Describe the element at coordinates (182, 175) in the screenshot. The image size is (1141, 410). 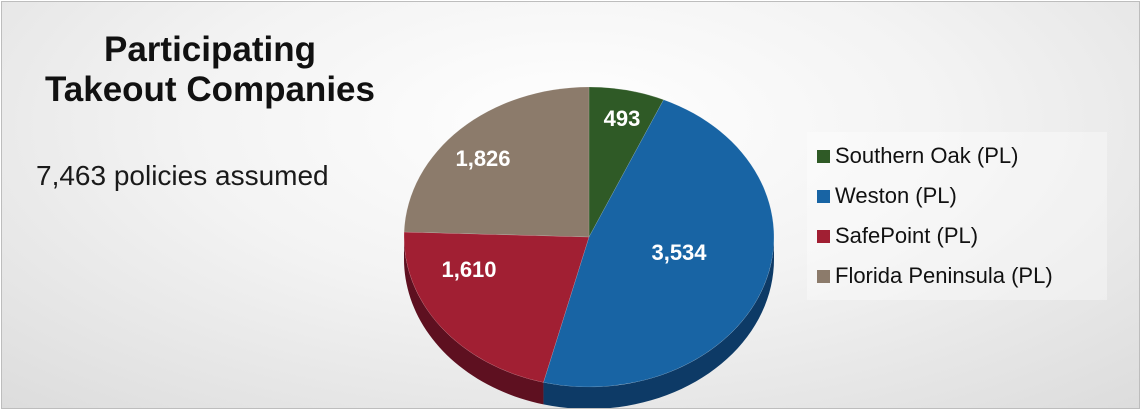
I see `policies-assumed-note: 7,463 policies assumed` at that location.